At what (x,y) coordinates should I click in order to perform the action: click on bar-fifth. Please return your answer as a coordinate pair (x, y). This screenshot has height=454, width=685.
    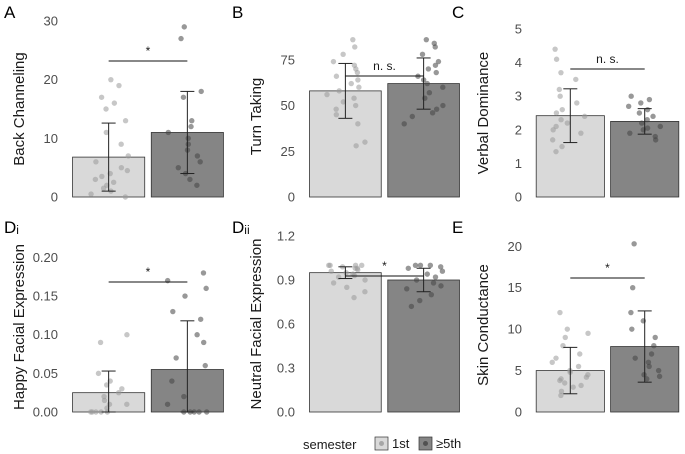
    Looking at the image, I should click on (423, 346).